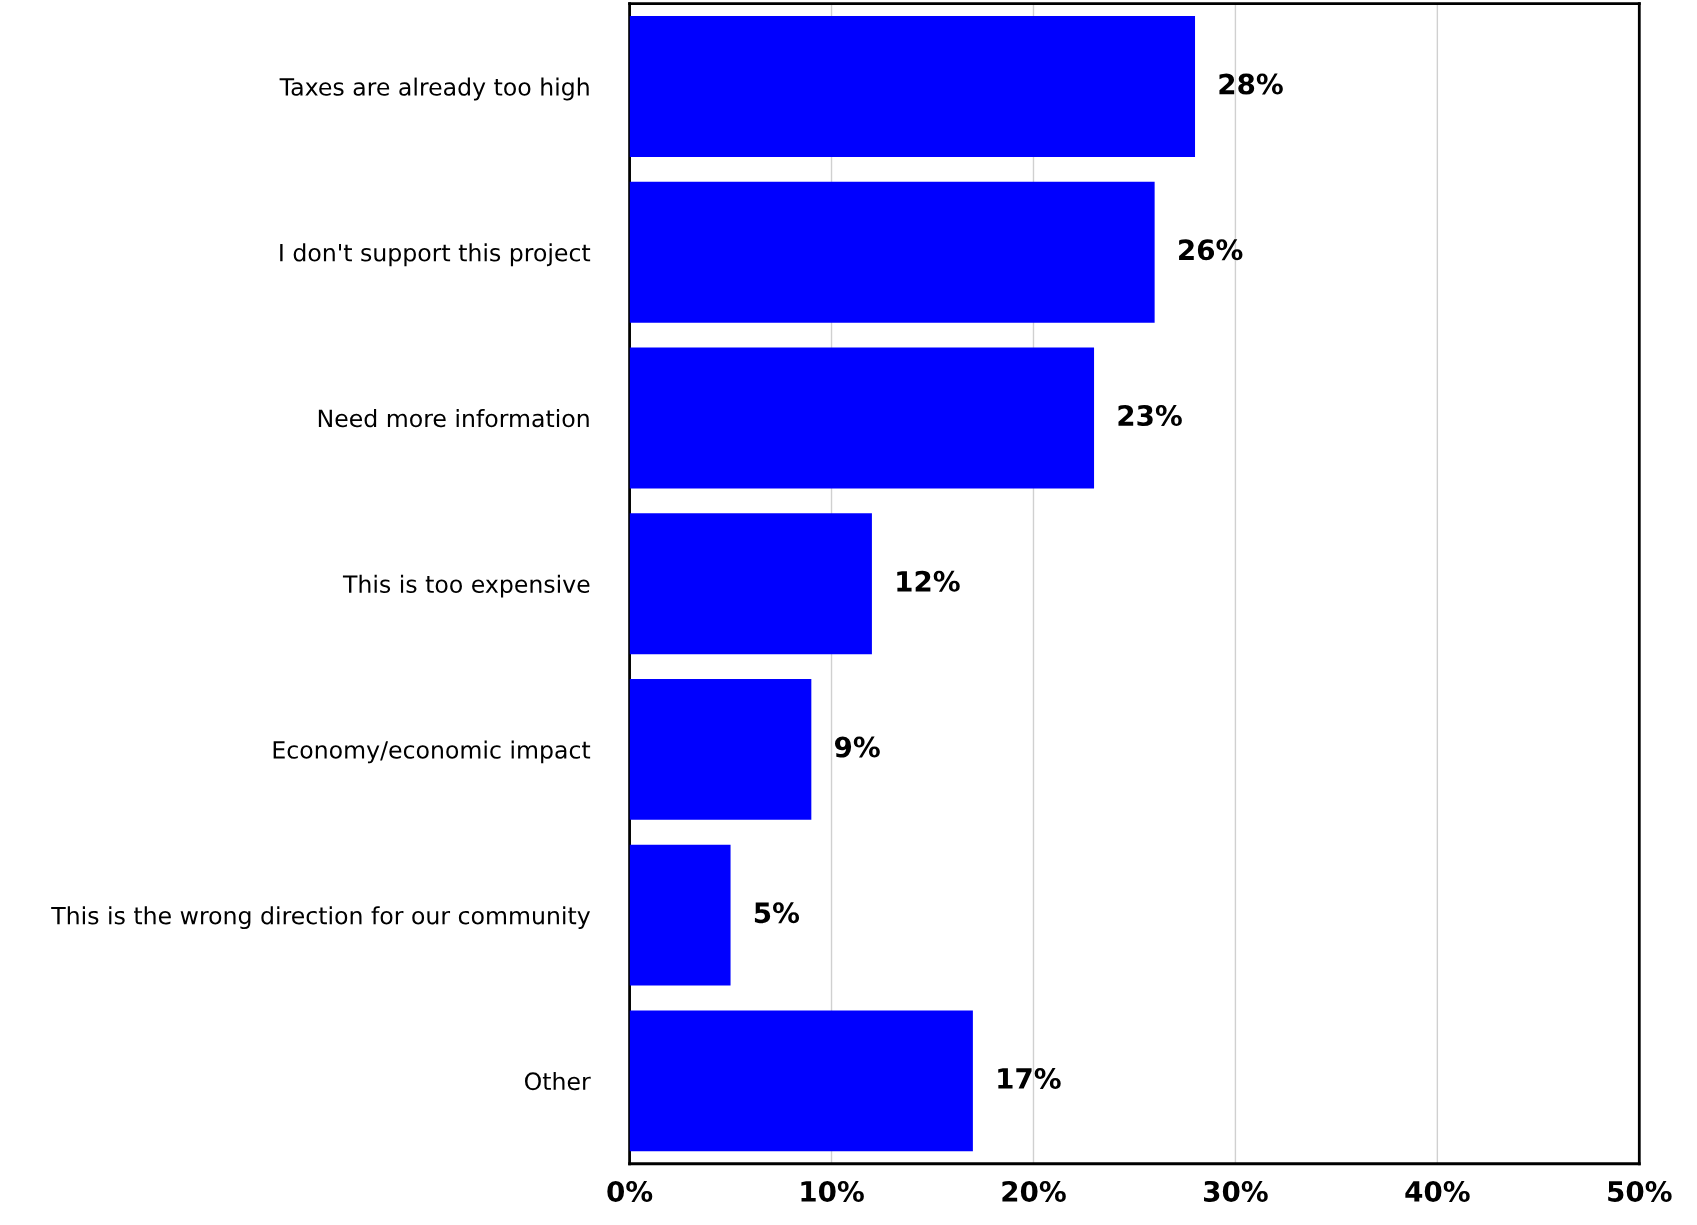 This screenshot has height=1225, width=1697. I want to click on x-tick-label: 0%, so click(630, 1191).